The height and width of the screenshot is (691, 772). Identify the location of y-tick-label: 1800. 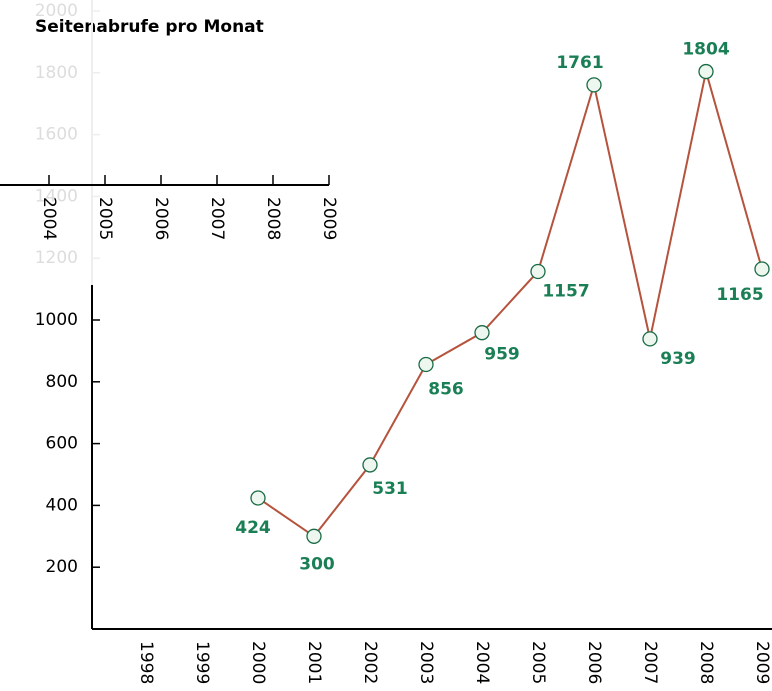
(56, 73).